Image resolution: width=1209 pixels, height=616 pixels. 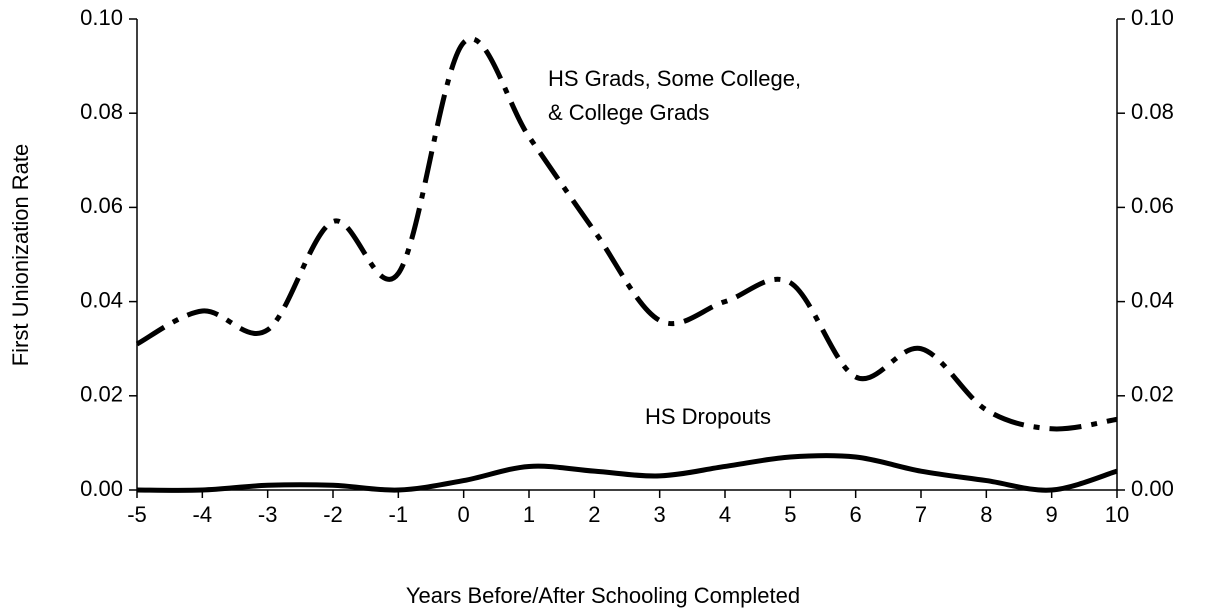 I want to click on series-line, so click(x=627, y=473).